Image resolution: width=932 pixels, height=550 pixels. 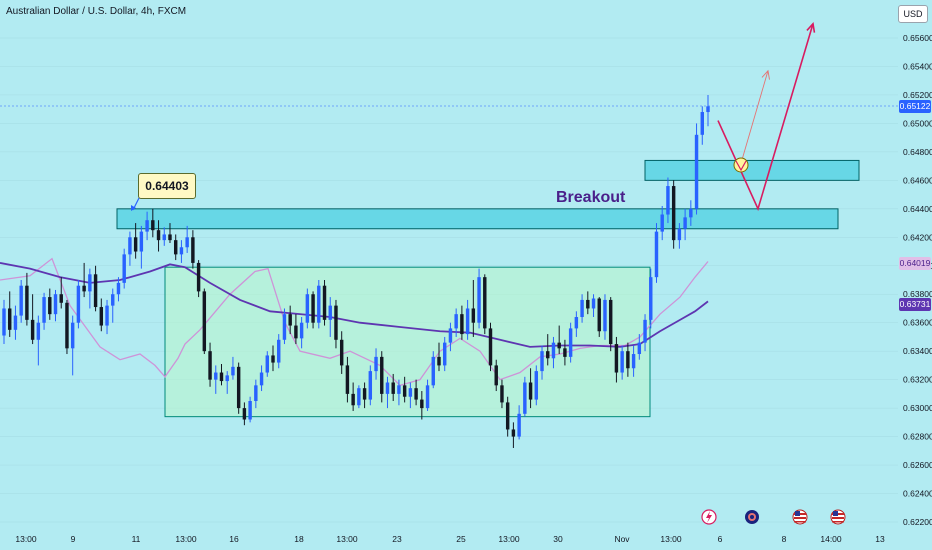 What do you see at coordinates (558, 539) in the screenshot?
I see `time-tick-label: 30` at bounding box center [558, 539].